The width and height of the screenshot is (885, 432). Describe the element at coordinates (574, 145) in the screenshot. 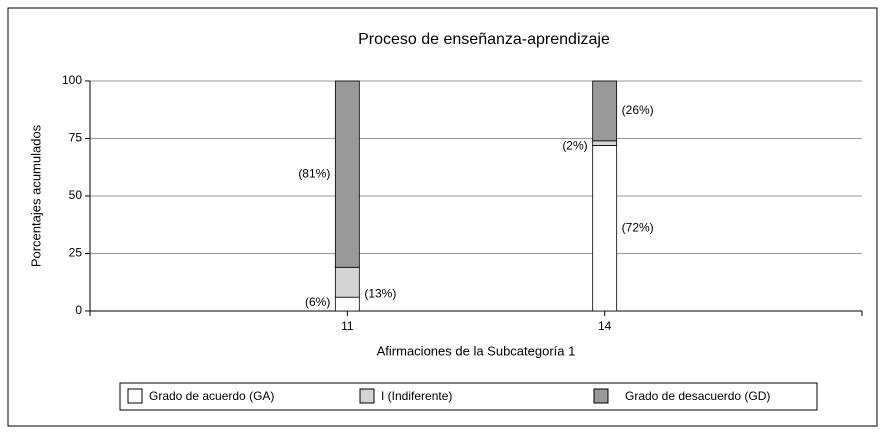

I see `data-label: (2%)` at that location.